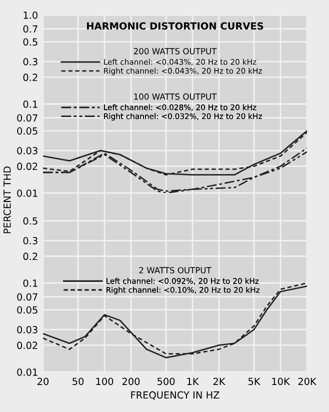 Image resolution: width=329 pixels, height=412 pixels. Describe the element at coordinates (254, 382) in the screenshot. I see `x-tick-label: 5K` at that location.